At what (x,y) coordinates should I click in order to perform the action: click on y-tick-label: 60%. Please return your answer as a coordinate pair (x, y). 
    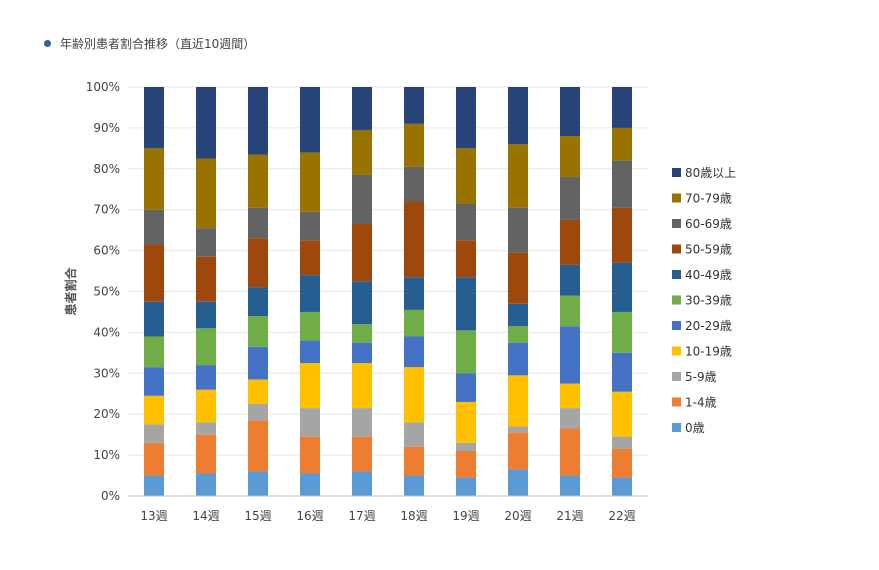
    Looking at the image, I should click on (106, 251).